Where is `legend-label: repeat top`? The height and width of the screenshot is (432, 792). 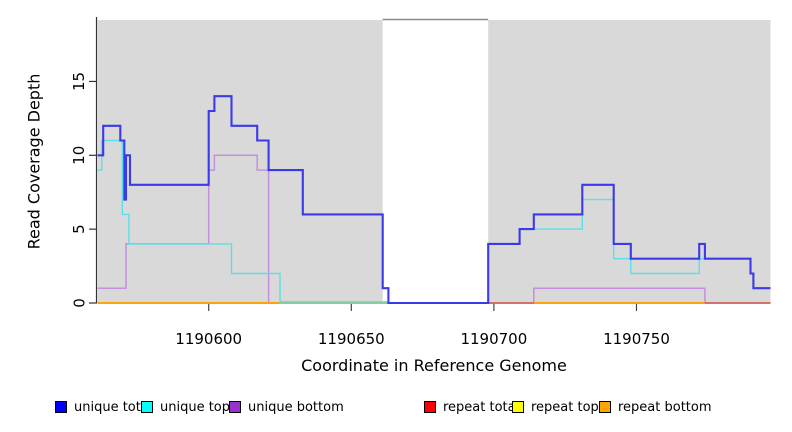 legend-label: repeat top is located at coordinates (565, 407).